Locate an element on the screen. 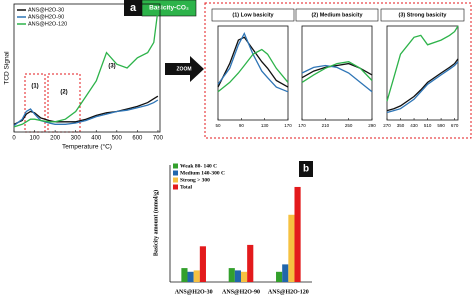 This screenshot has width=474, height=298. y-axis-label: Basicity amount (mmol/g) is located at coordinates (155, 223).